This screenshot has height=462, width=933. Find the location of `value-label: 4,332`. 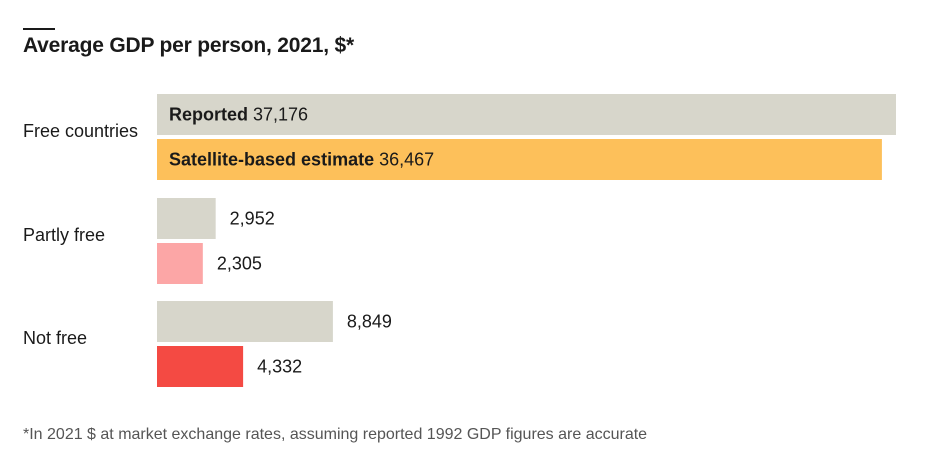

value-label: 4,332 is located at coordinates (279, 367).